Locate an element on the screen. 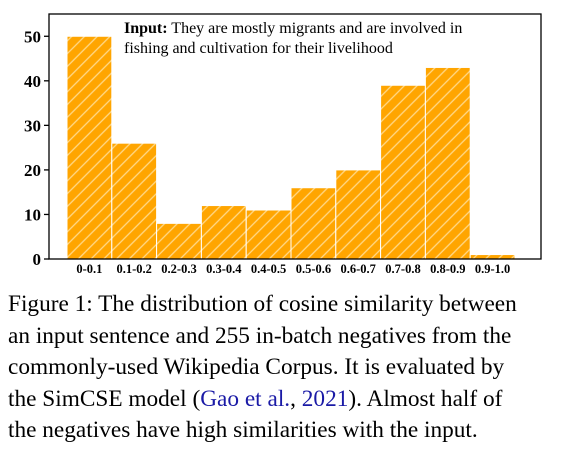  x-tick-label: 0.7-0.8 is located at coordinates (402, 269).